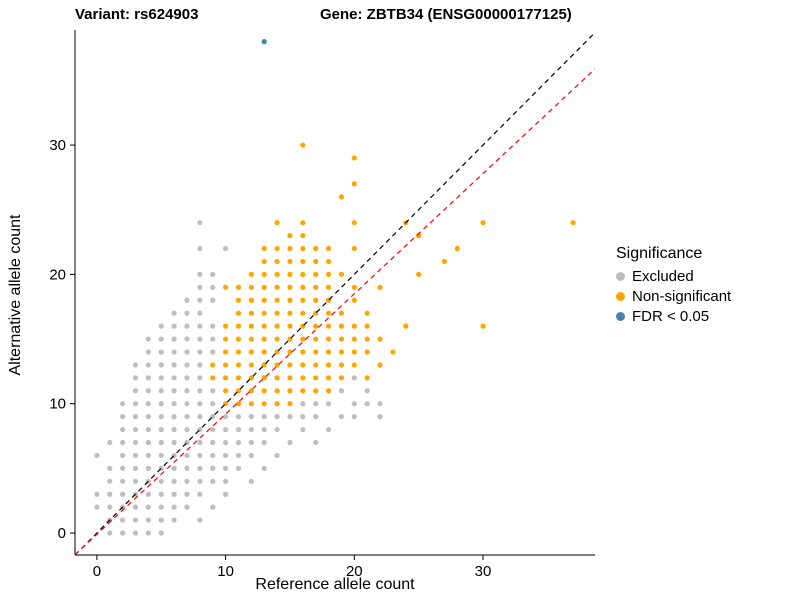 This screenshot has height=600, width=800. Describe the element at coordinates (620, 276) in the screenshot. I see `excluded-dot-icon` at that location.